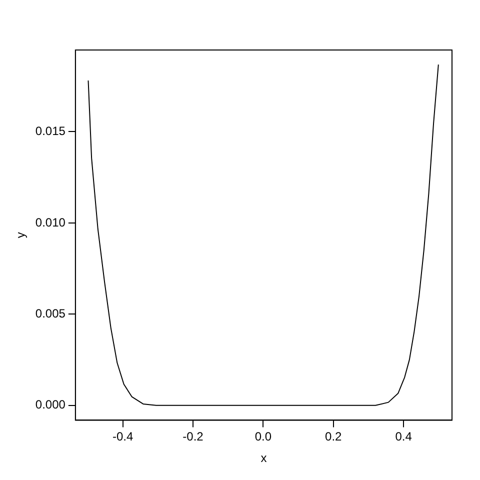 This screenshot has height=480, width=480. What do you see at coordinates (263, 458) in the screenshot?
I see `x-axis-title: x` at bounding box center [263, 458].